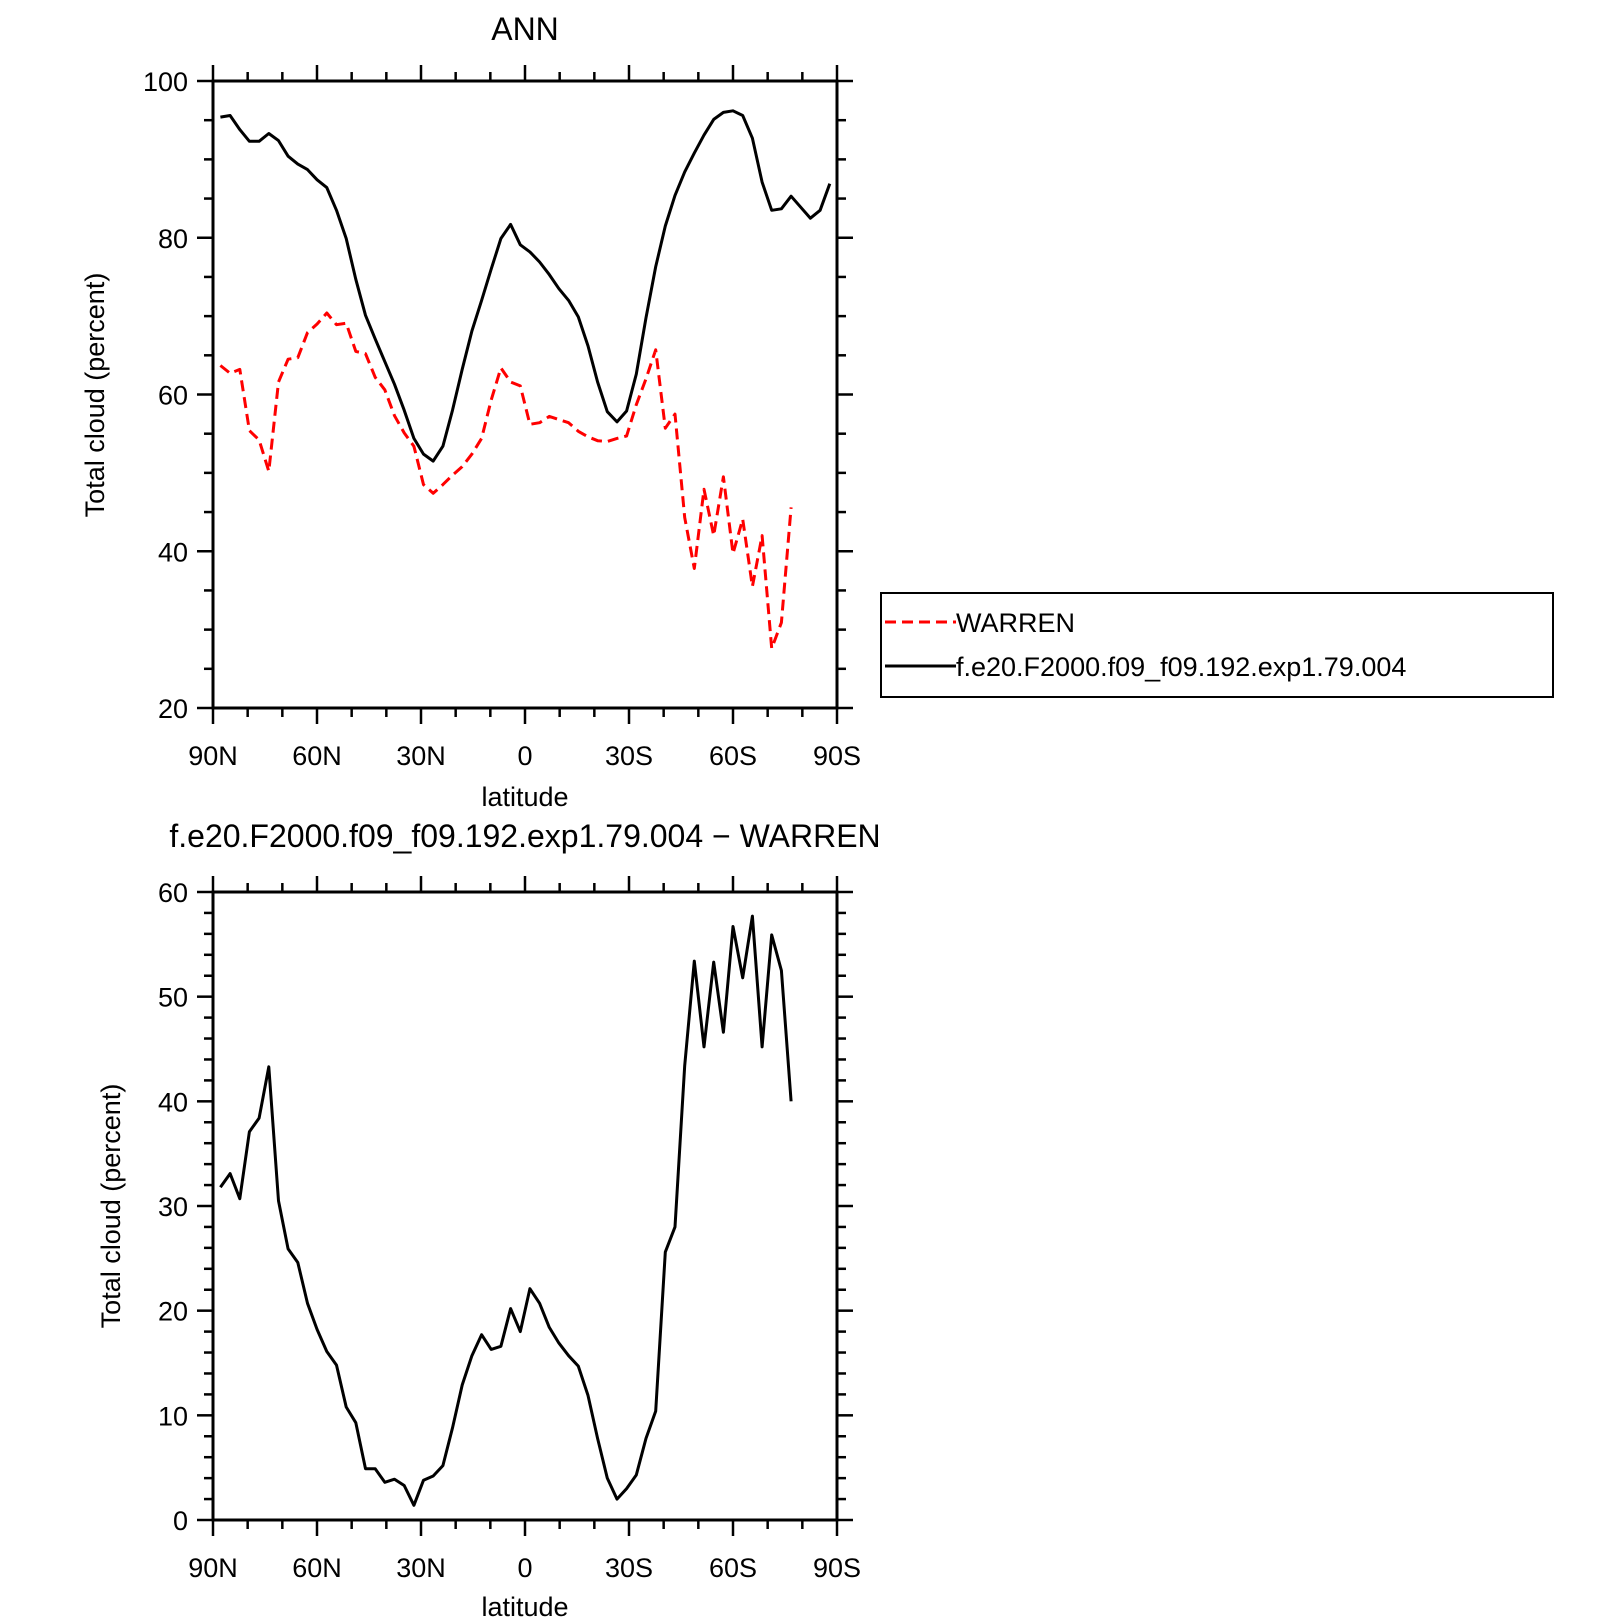 The image size is (1624, 1624). I want to click on y-tick-label: 10, so click(173, 1416).